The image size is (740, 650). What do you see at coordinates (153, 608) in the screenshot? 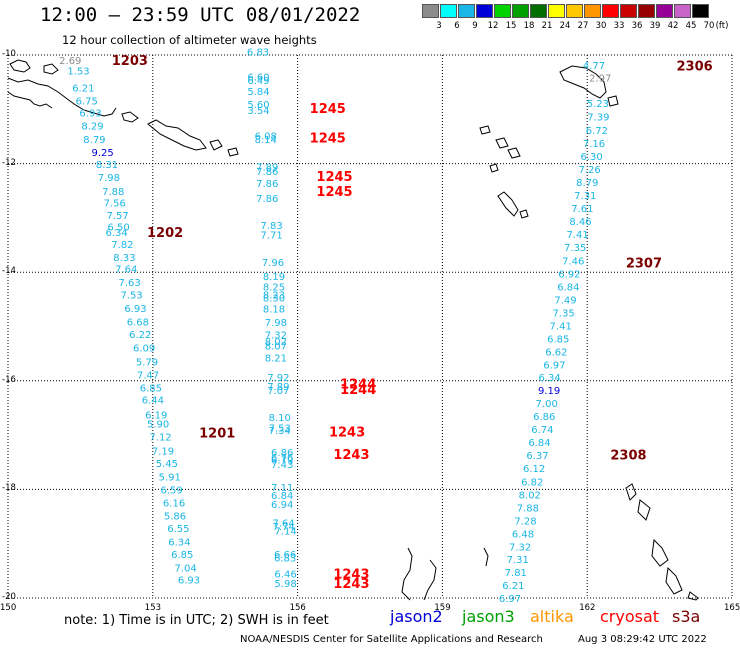
I see `lon-label: 153` at bounding box center [153, 608].